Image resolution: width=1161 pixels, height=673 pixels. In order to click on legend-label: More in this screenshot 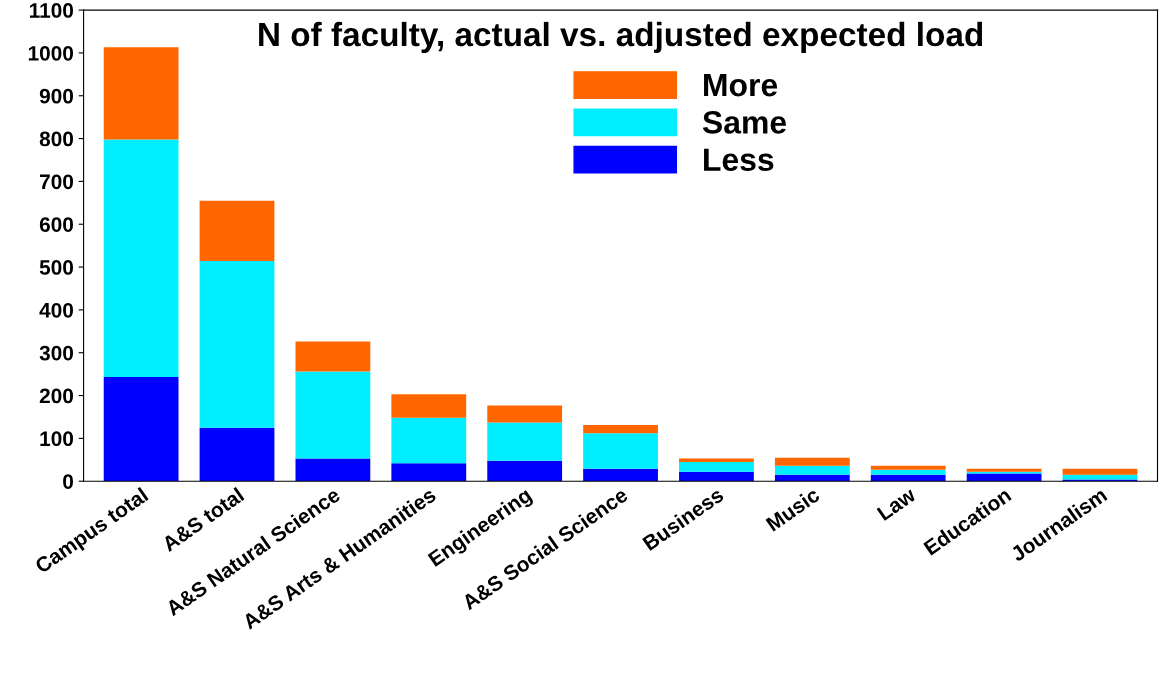, I will do `click(741, 85)`.